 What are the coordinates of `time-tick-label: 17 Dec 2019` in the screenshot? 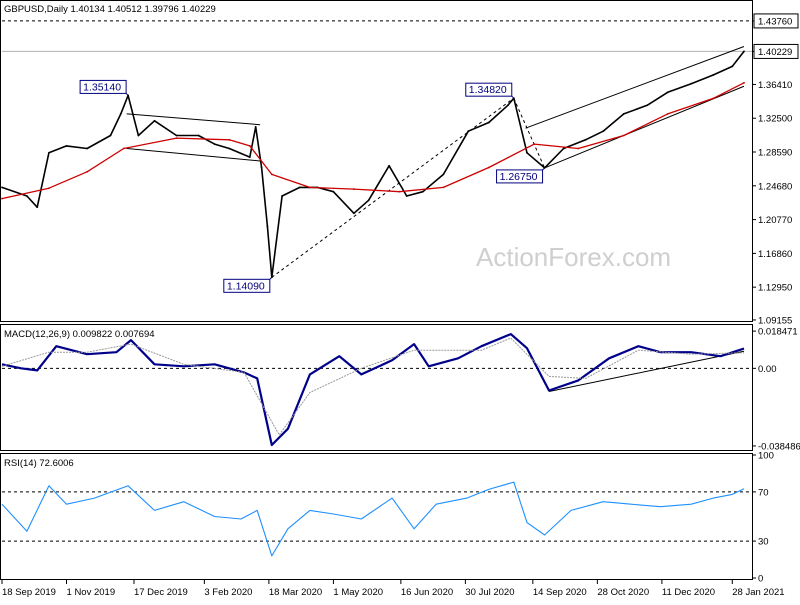 It's located at (161, 592).